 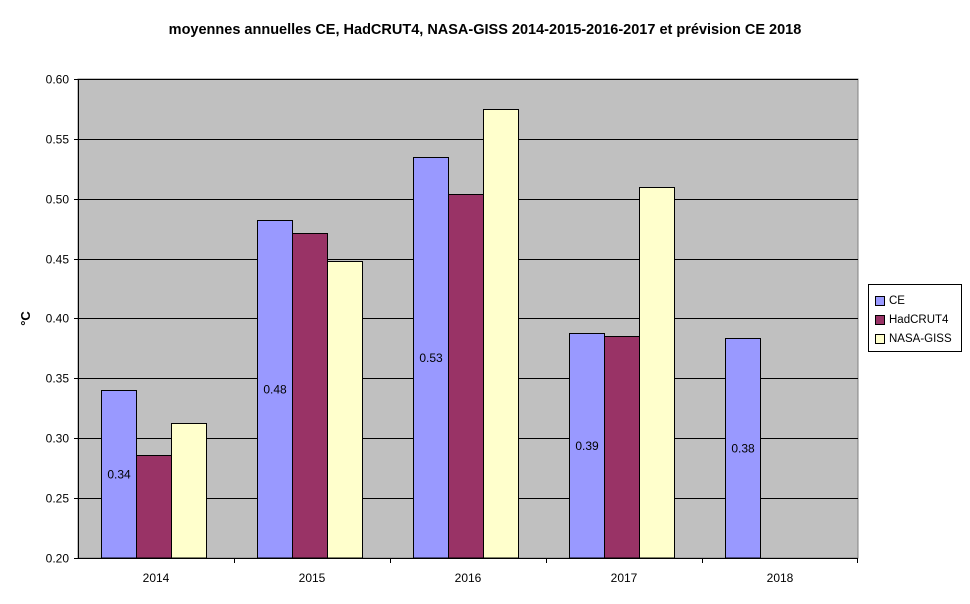 What do you see at coordinates (58, 559) in the screenshot?
I see `y-tick-label: 0.20` at bounding box center [58, 559].